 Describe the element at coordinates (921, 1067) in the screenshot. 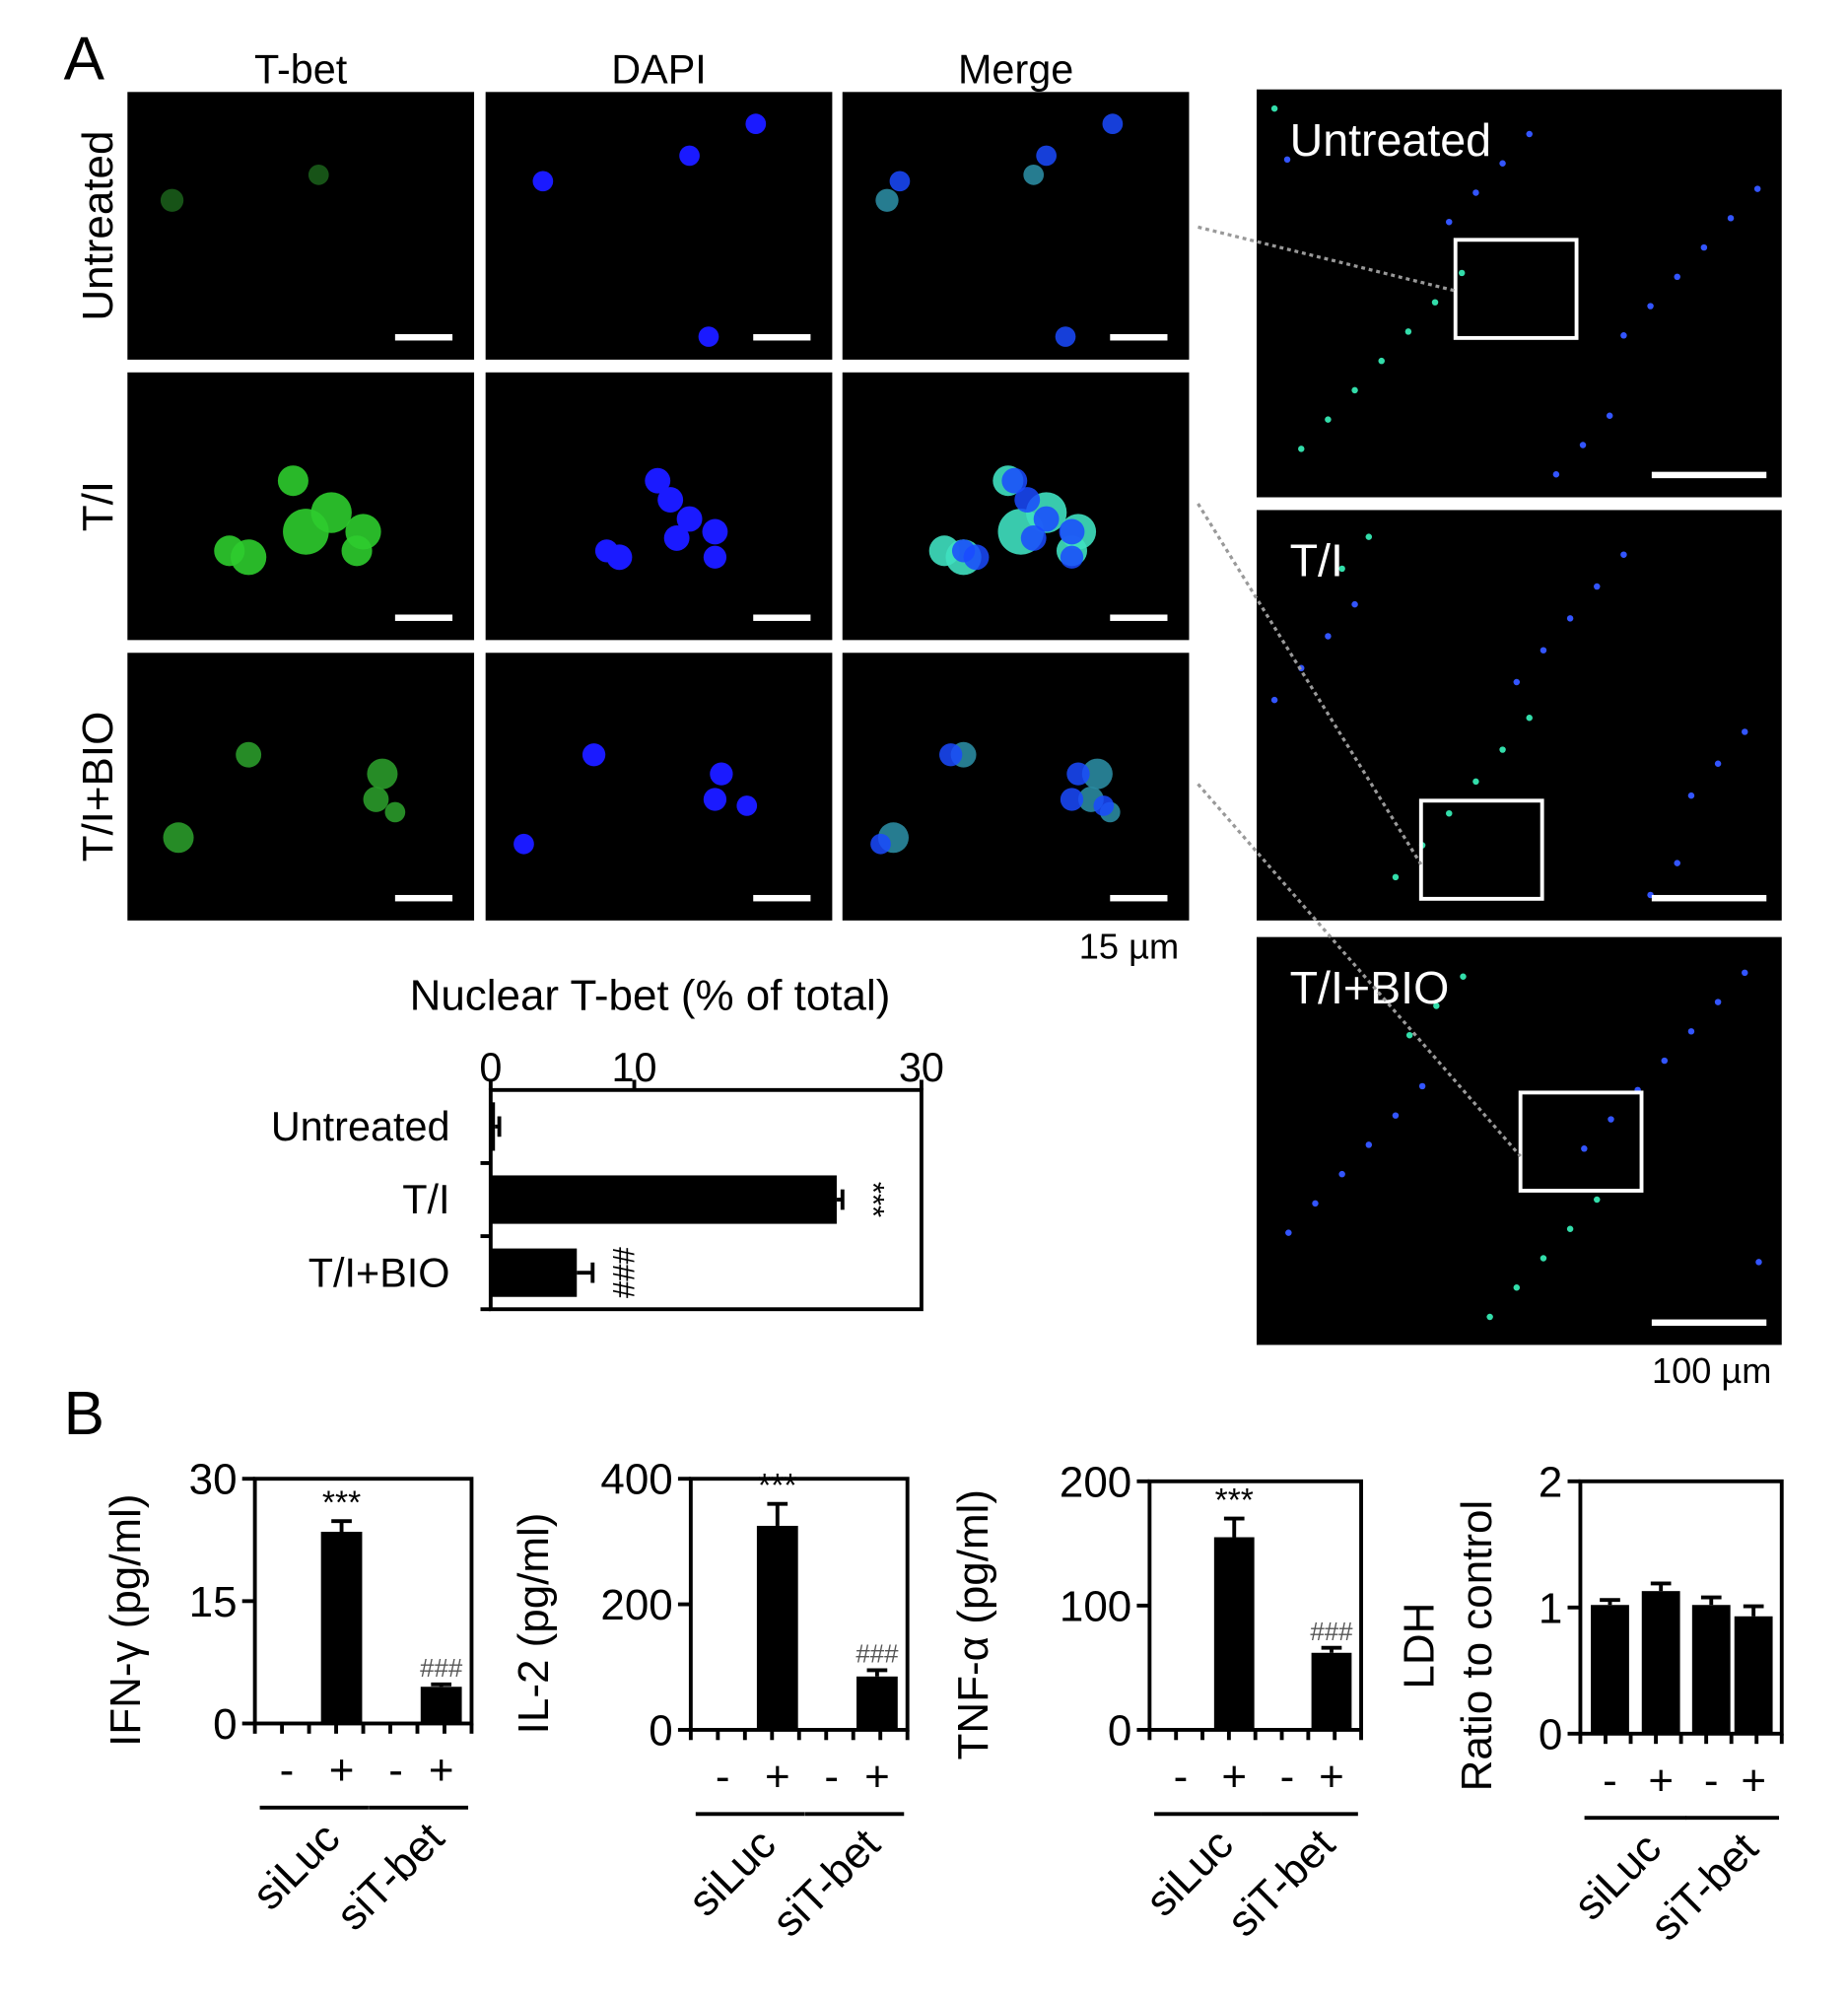

I see `x-tick-label: 30` at that location.